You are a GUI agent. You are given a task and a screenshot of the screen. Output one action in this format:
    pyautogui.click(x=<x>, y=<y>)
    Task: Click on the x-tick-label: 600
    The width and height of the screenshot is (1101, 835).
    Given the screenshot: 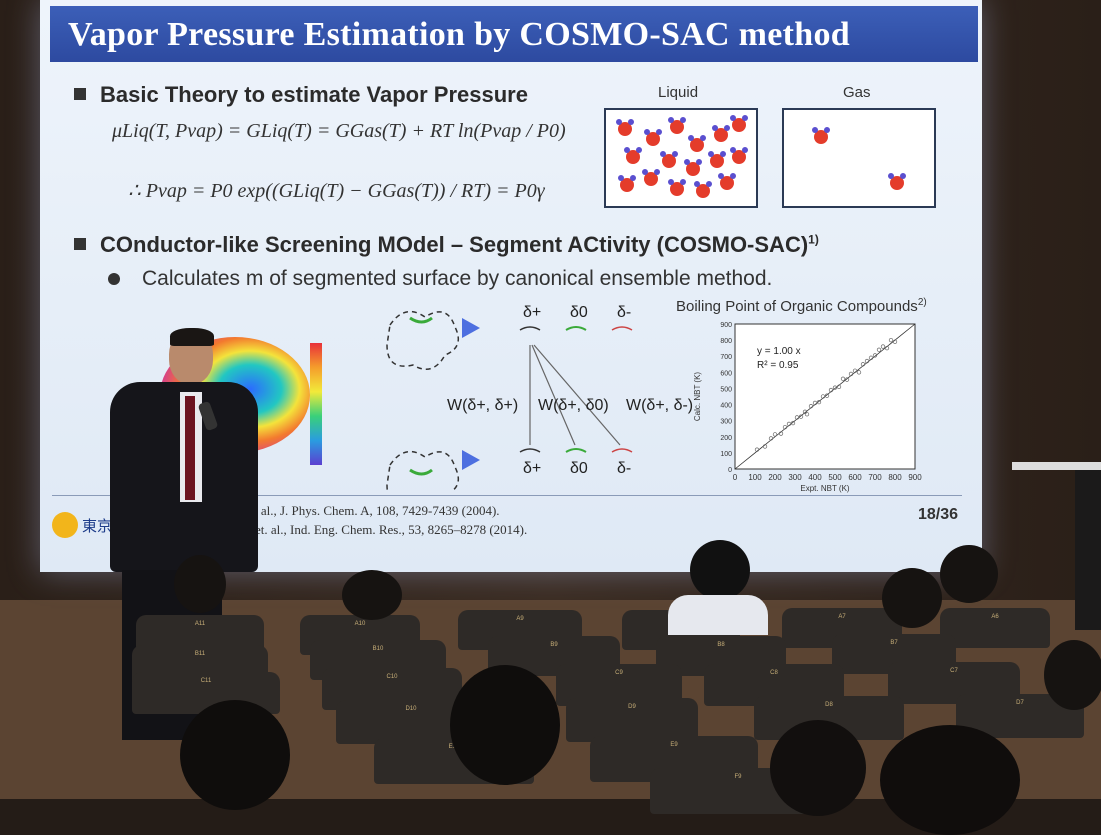 What is the action you would take?
    pyautogui.click(x=855, y=477)
    